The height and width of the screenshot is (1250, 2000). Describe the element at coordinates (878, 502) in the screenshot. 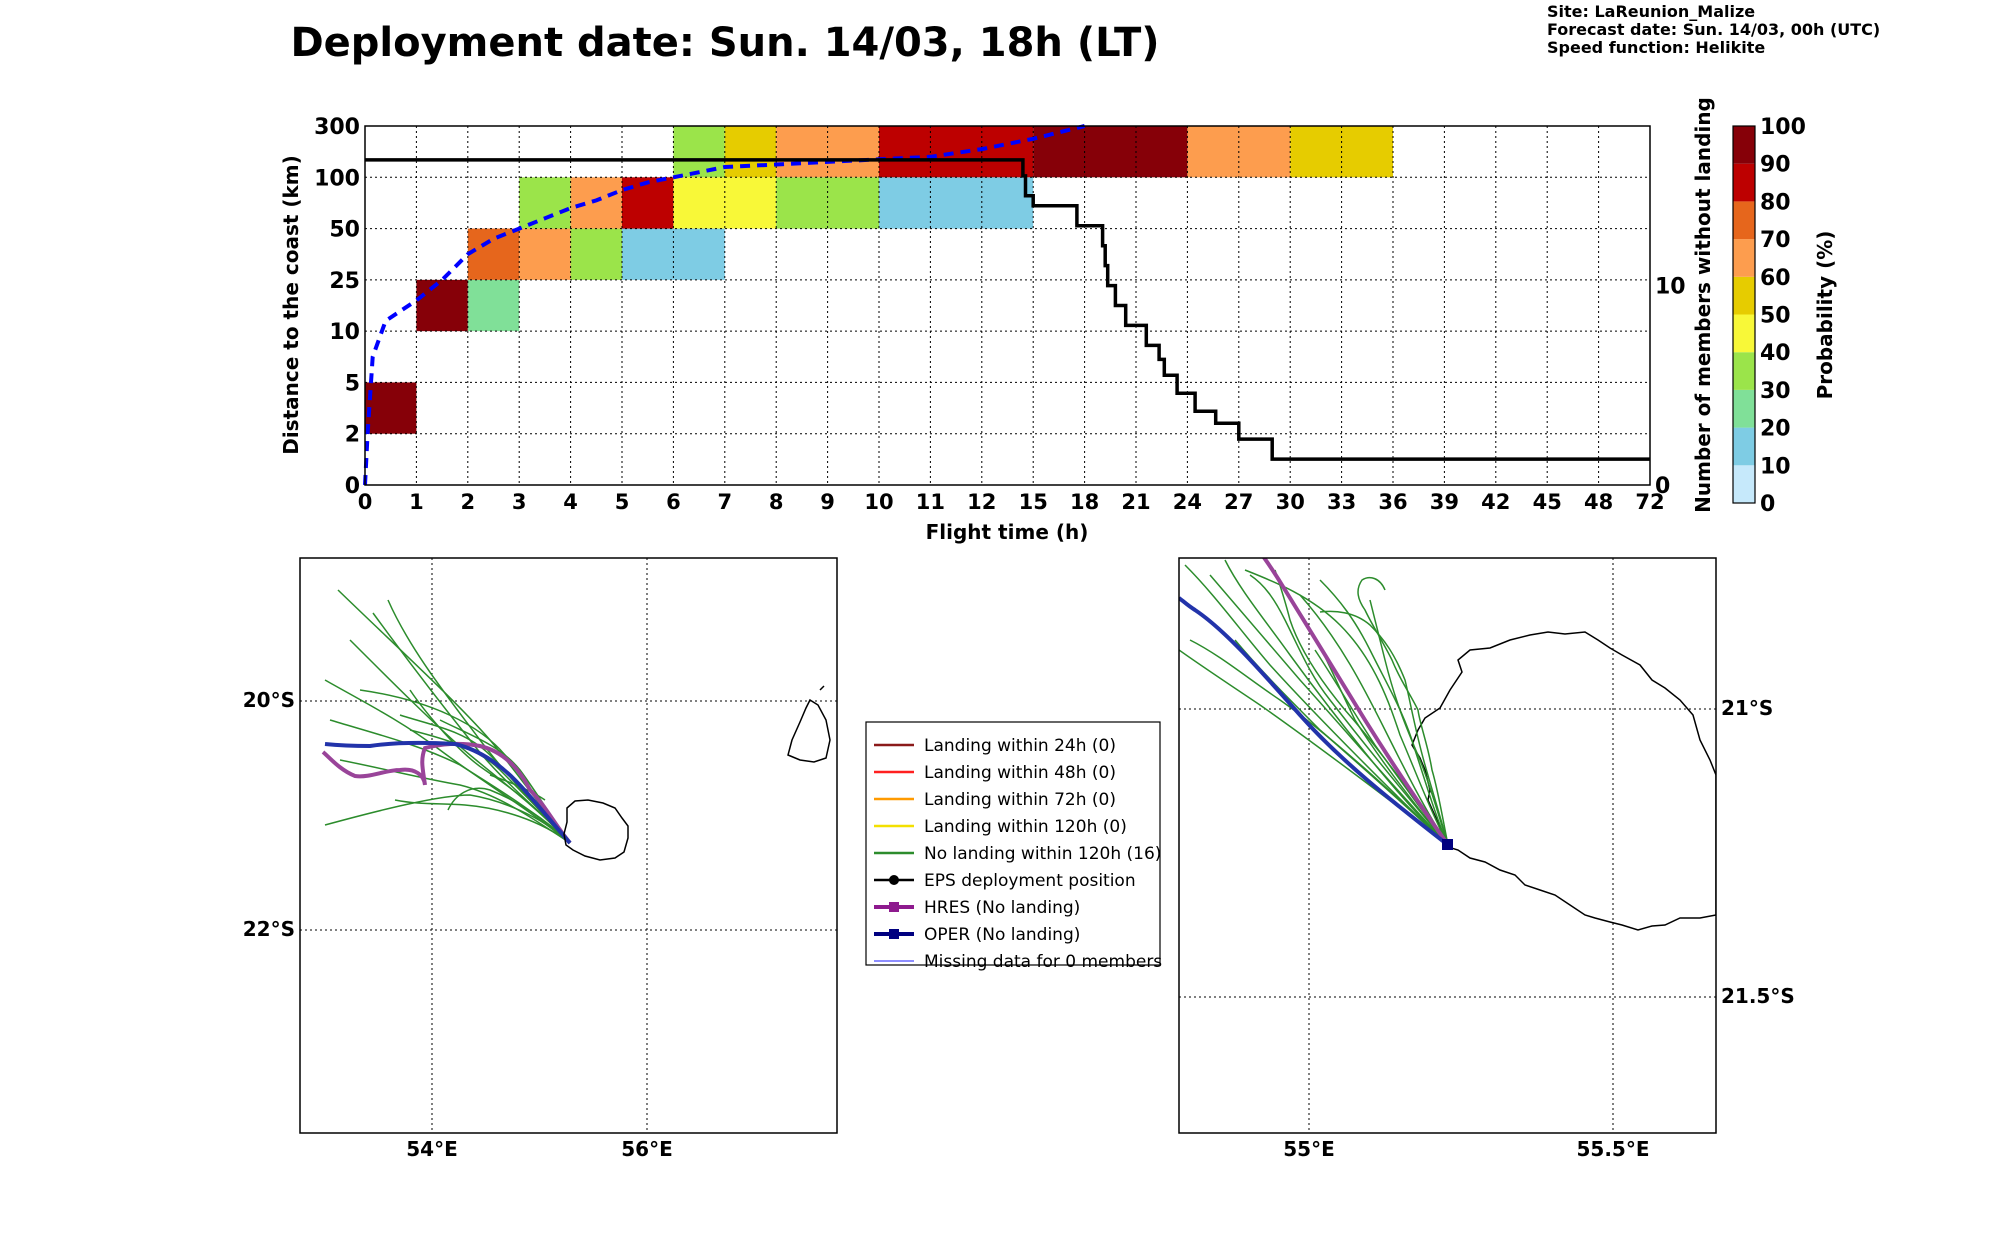

I see `x-tick-label: 10` at that location.